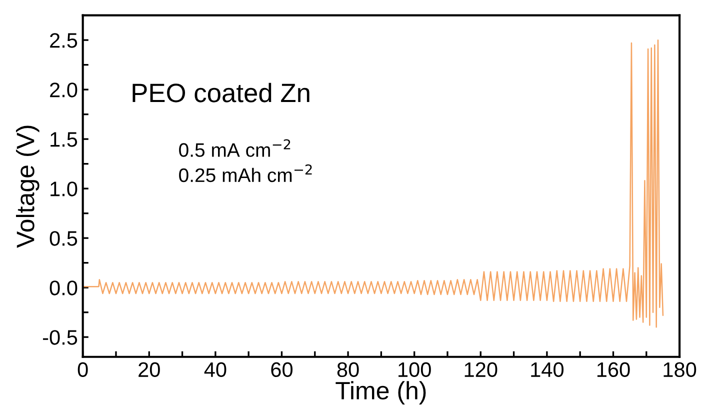 The image size is (702, 414). I want to click on y-tick-label: 2.5, so click(64, 40).